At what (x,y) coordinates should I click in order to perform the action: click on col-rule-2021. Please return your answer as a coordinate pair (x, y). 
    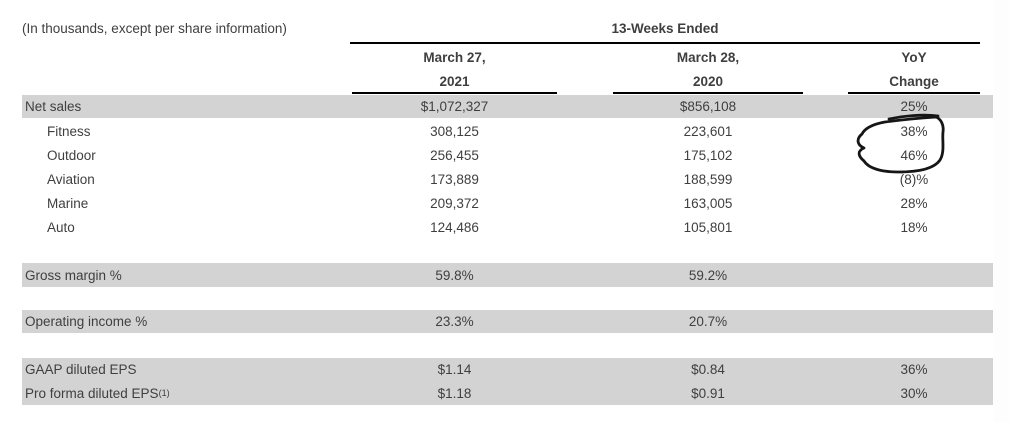
    Looking at the image, I should click on (454, 93).